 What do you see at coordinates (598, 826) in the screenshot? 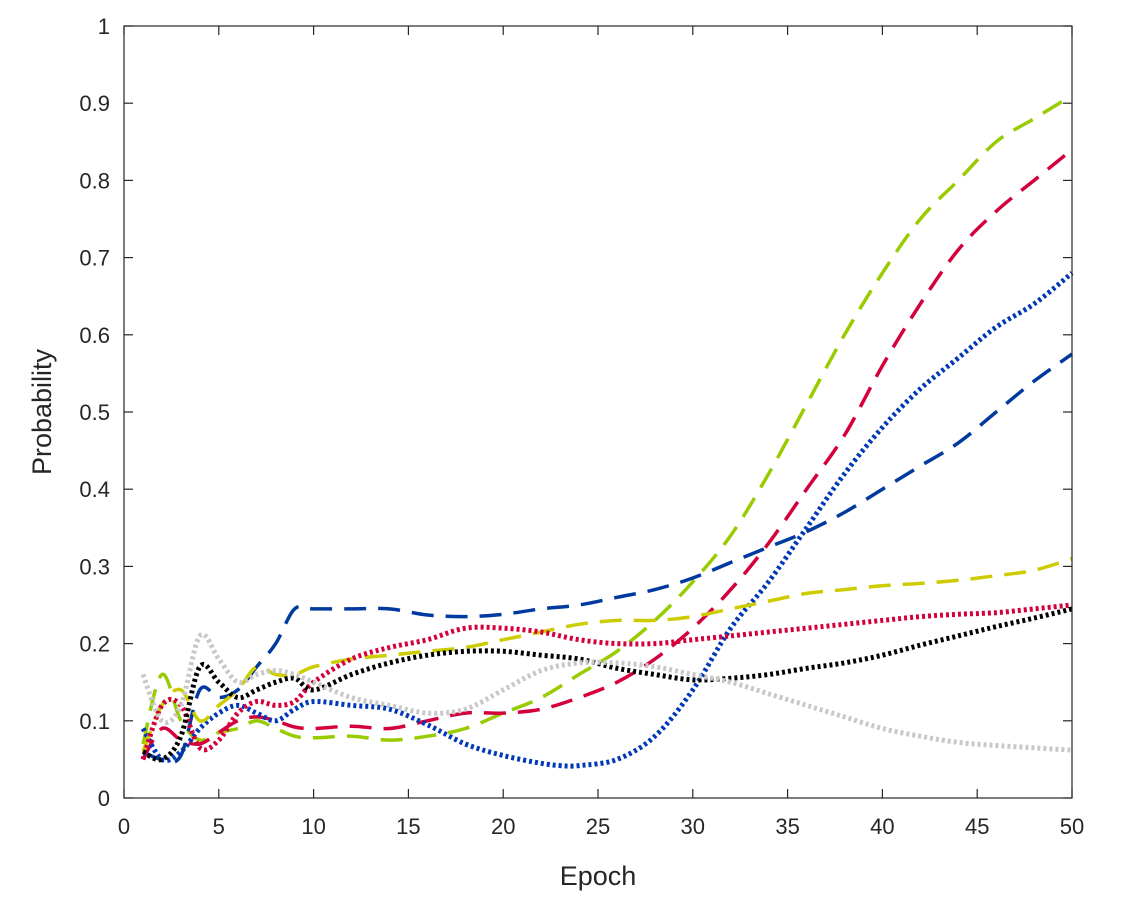
I see `x-tick-label: 25` at bounding box center [598, 826].